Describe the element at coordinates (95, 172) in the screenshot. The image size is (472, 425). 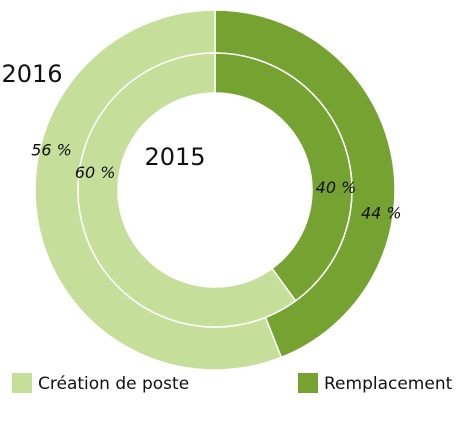
I see `data-label: 60 %` at that location.